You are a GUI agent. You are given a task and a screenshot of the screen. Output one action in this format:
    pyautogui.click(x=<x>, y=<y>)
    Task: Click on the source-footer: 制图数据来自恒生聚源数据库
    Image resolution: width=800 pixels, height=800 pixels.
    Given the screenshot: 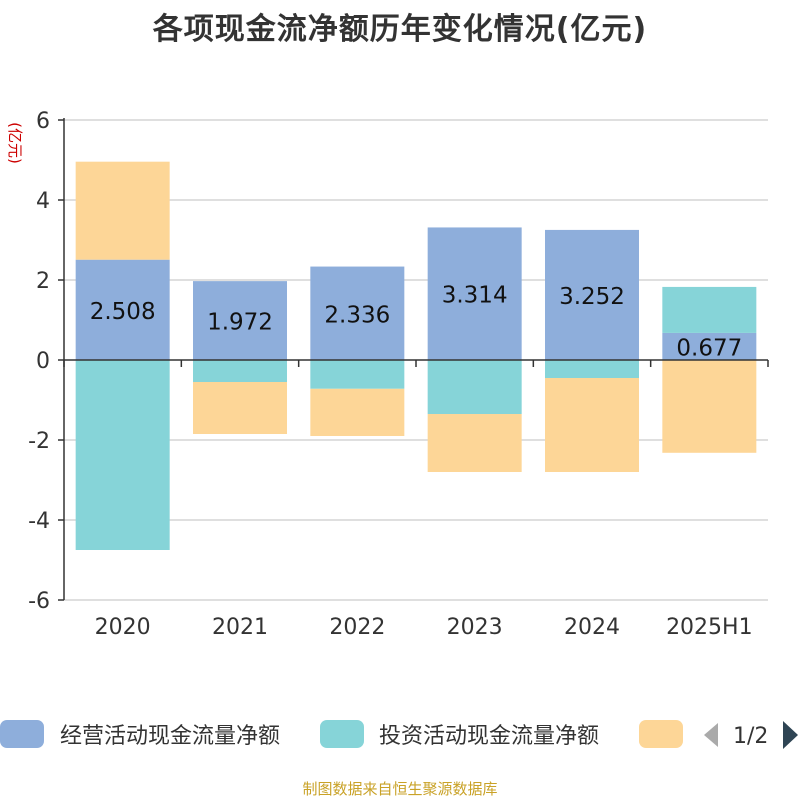 What is the action you would take?
    pyautogui.click(x=400, y=789)
    